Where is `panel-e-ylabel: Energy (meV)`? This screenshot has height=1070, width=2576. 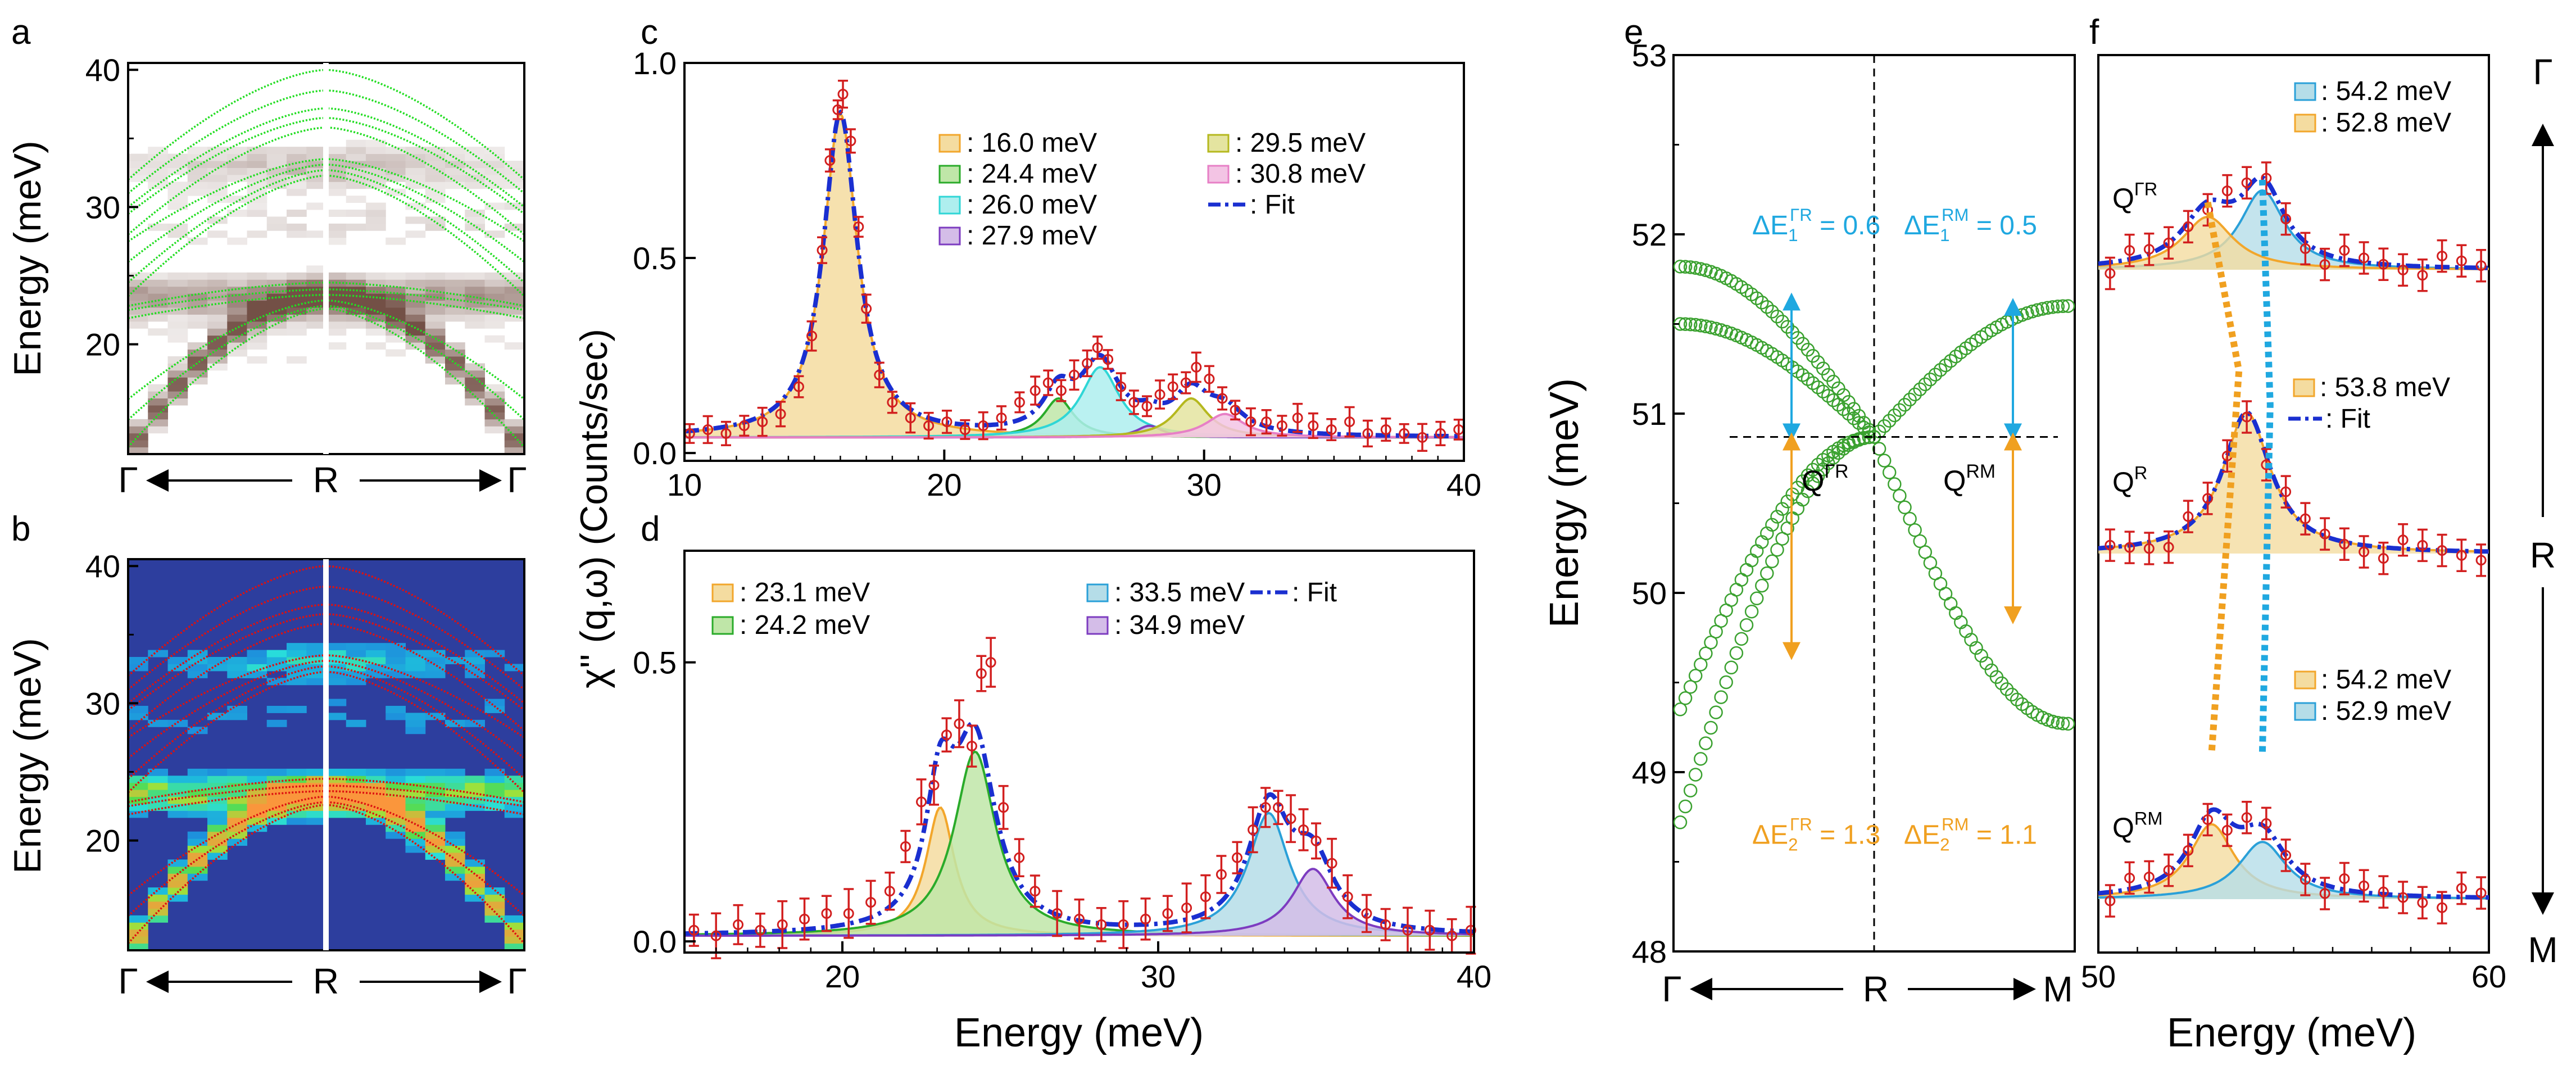 panel-e-ylabel: Energy (meV) is located at coordinates (1564, 503).